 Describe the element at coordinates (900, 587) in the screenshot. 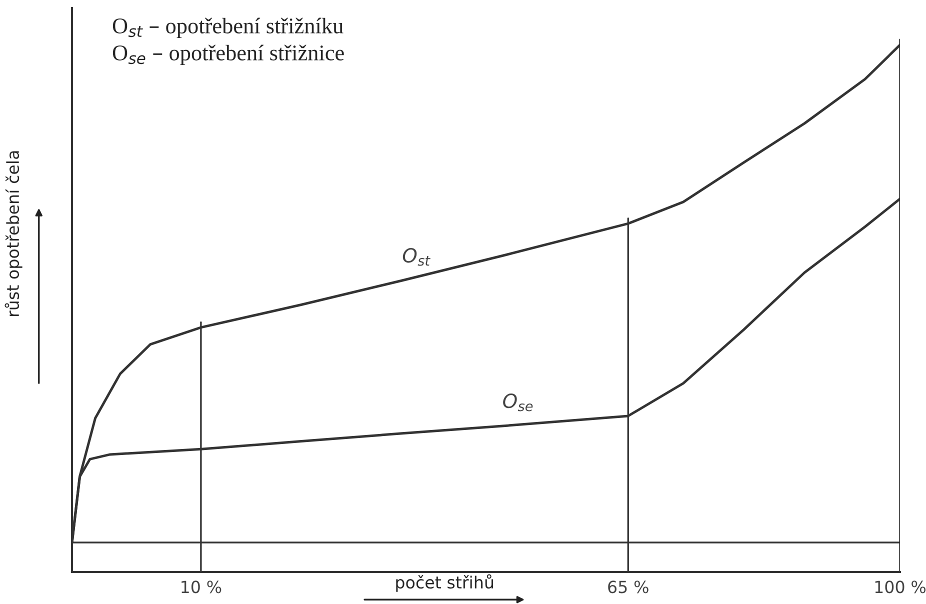

I see `x-tick-label: 100 %` at that location.